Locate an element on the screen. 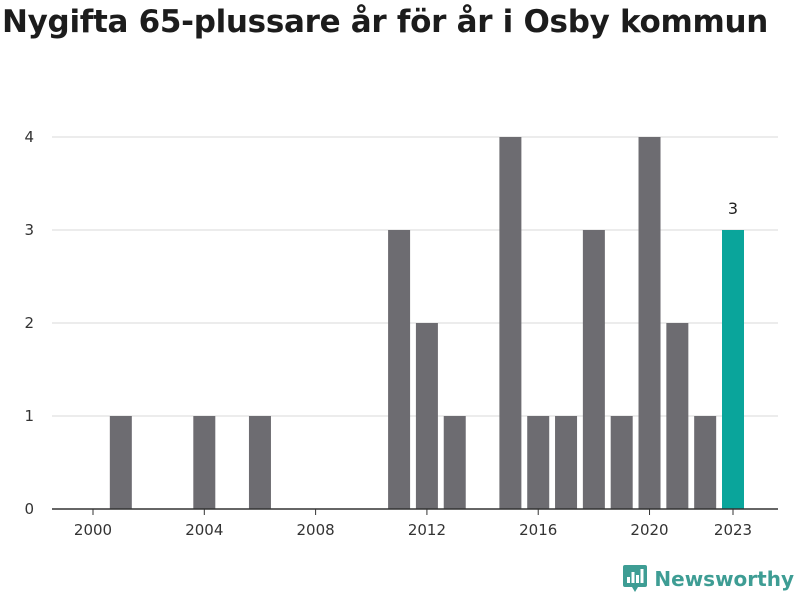  brand-name: Newsworthy is located at coordinates (724, 579).